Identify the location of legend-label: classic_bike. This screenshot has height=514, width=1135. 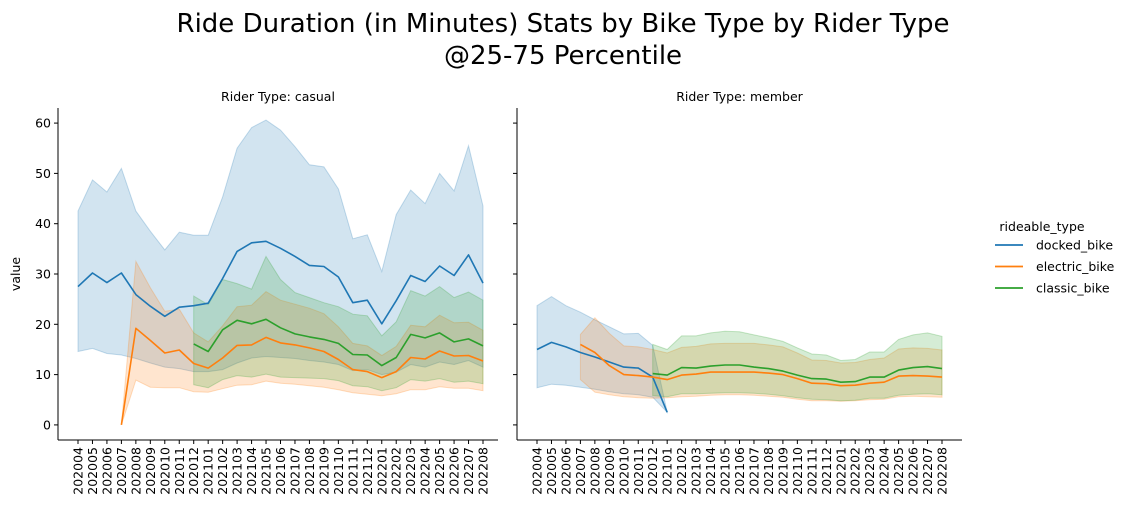
(1073, 288).